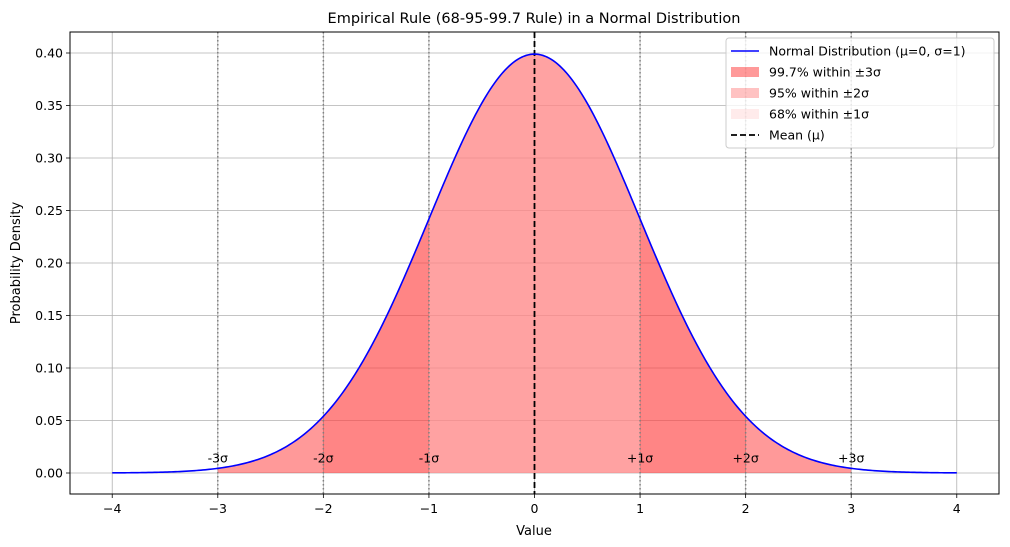 The height and width of the screenshot is (547, 1010). I want to click on legend-label-1: 99.7% within ±3σ, so click(825, 72).